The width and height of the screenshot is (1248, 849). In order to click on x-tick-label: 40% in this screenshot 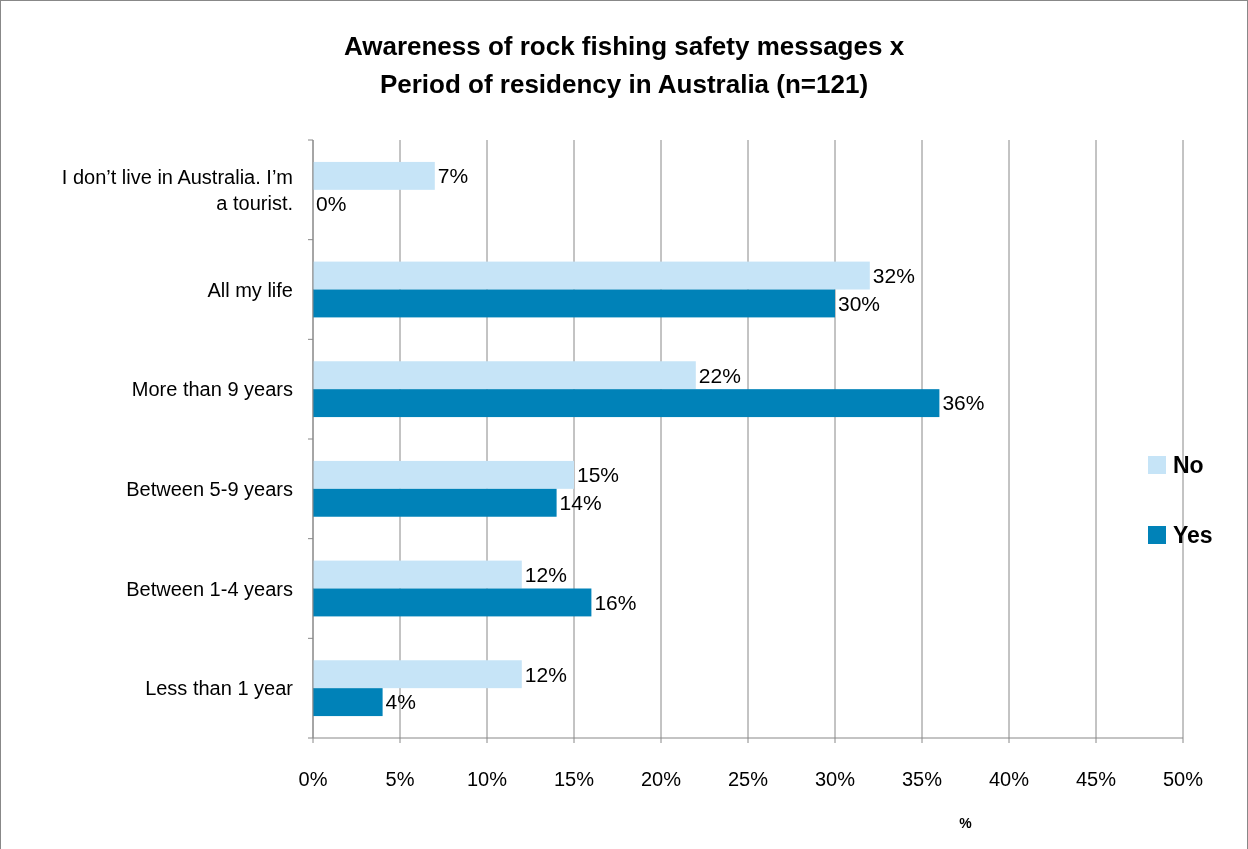, I will do `click(1009, 779)`.